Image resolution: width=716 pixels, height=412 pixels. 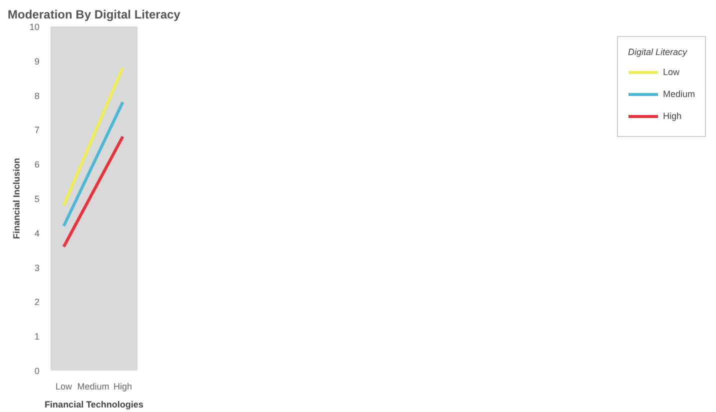 I want to click on x-tick-label: High, so click(x=123, y=387).